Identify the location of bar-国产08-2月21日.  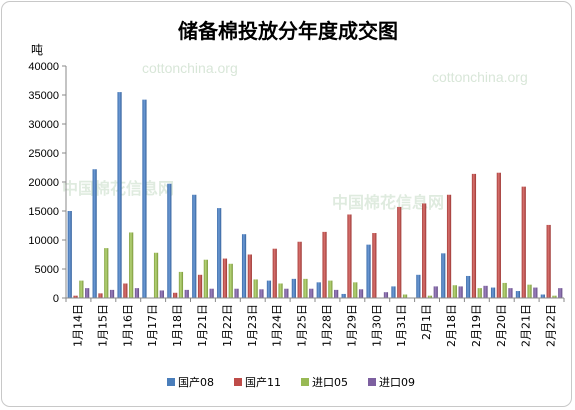
(518, 294).